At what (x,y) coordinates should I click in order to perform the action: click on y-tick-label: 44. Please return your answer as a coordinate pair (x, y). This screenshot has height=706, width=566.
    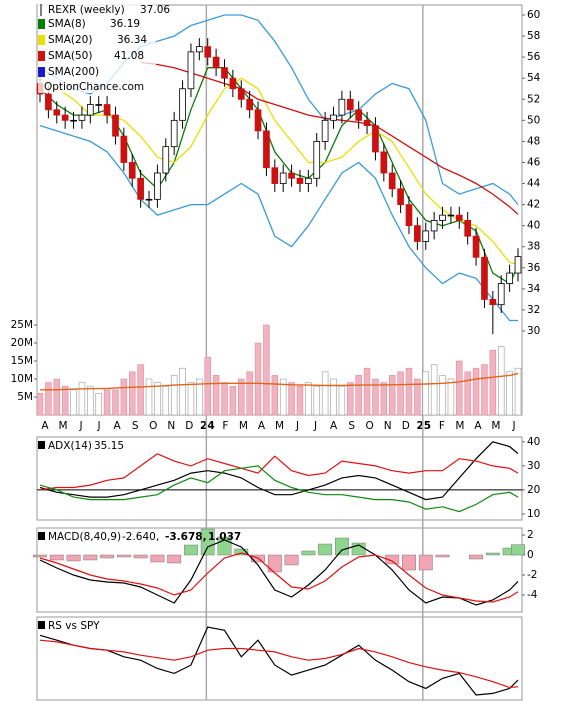
    Looking at the image, I should click on (534, 184).